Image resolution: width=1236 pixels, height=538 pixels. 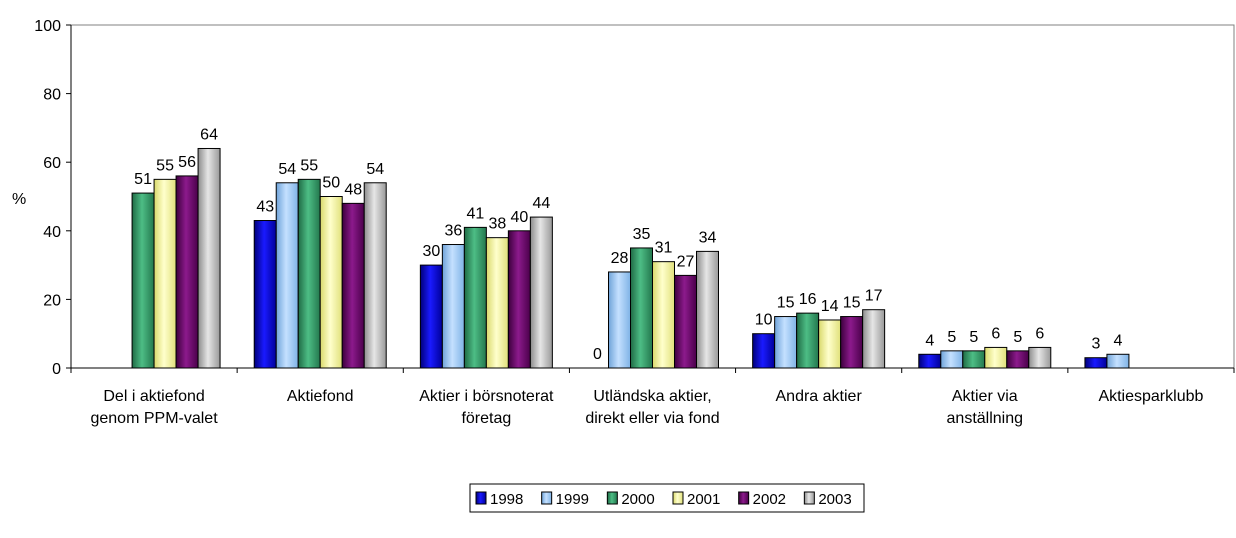 I want to click on x-category-label: direkt eller via fond, so click(x=652, y=418).